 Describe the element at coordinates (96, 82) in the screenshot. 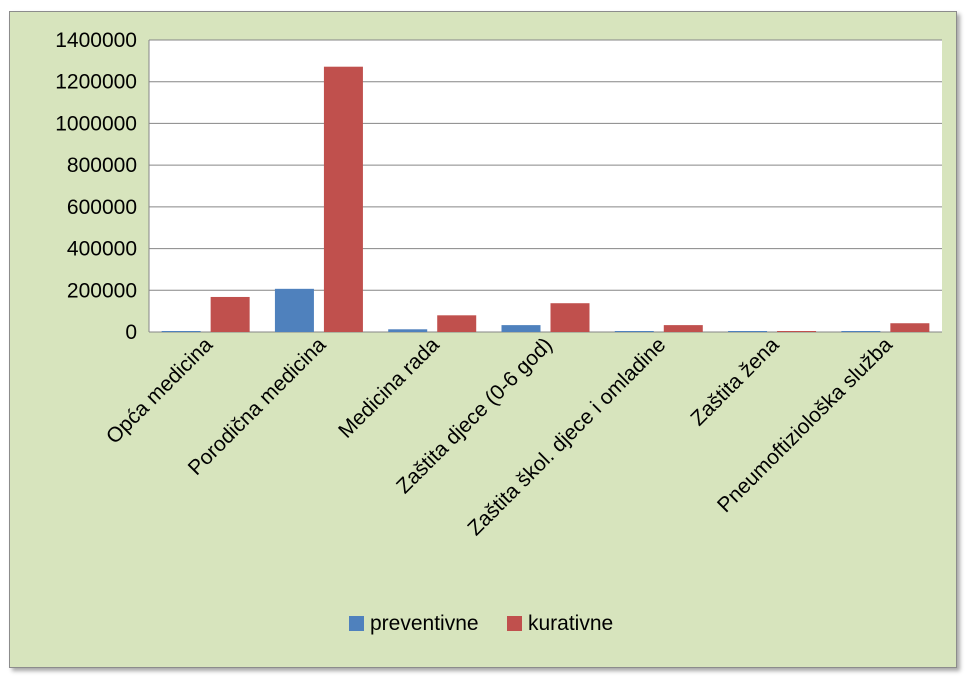

I see `y-tick-label: 1200000` at that location.